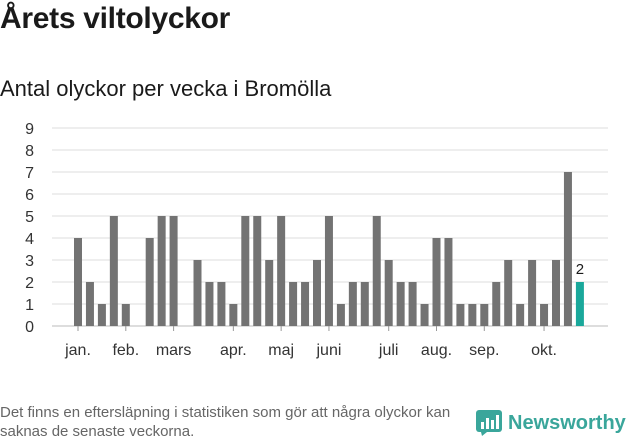 Image resolution: width=631 pixels, height=441 pixels. Describe the element at coordinates (174, 350) in the screenshot. I see `x-tick-label: mars` at that location.